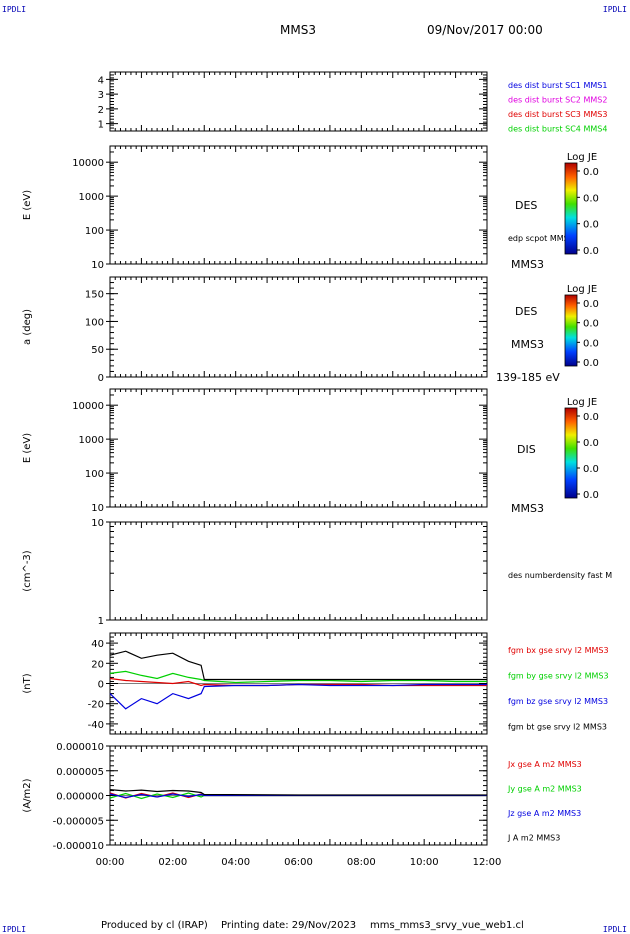  Describe the element at coordinates (298, 448) in the screenshot. I see `panel-frame-dis_energy` at that location.